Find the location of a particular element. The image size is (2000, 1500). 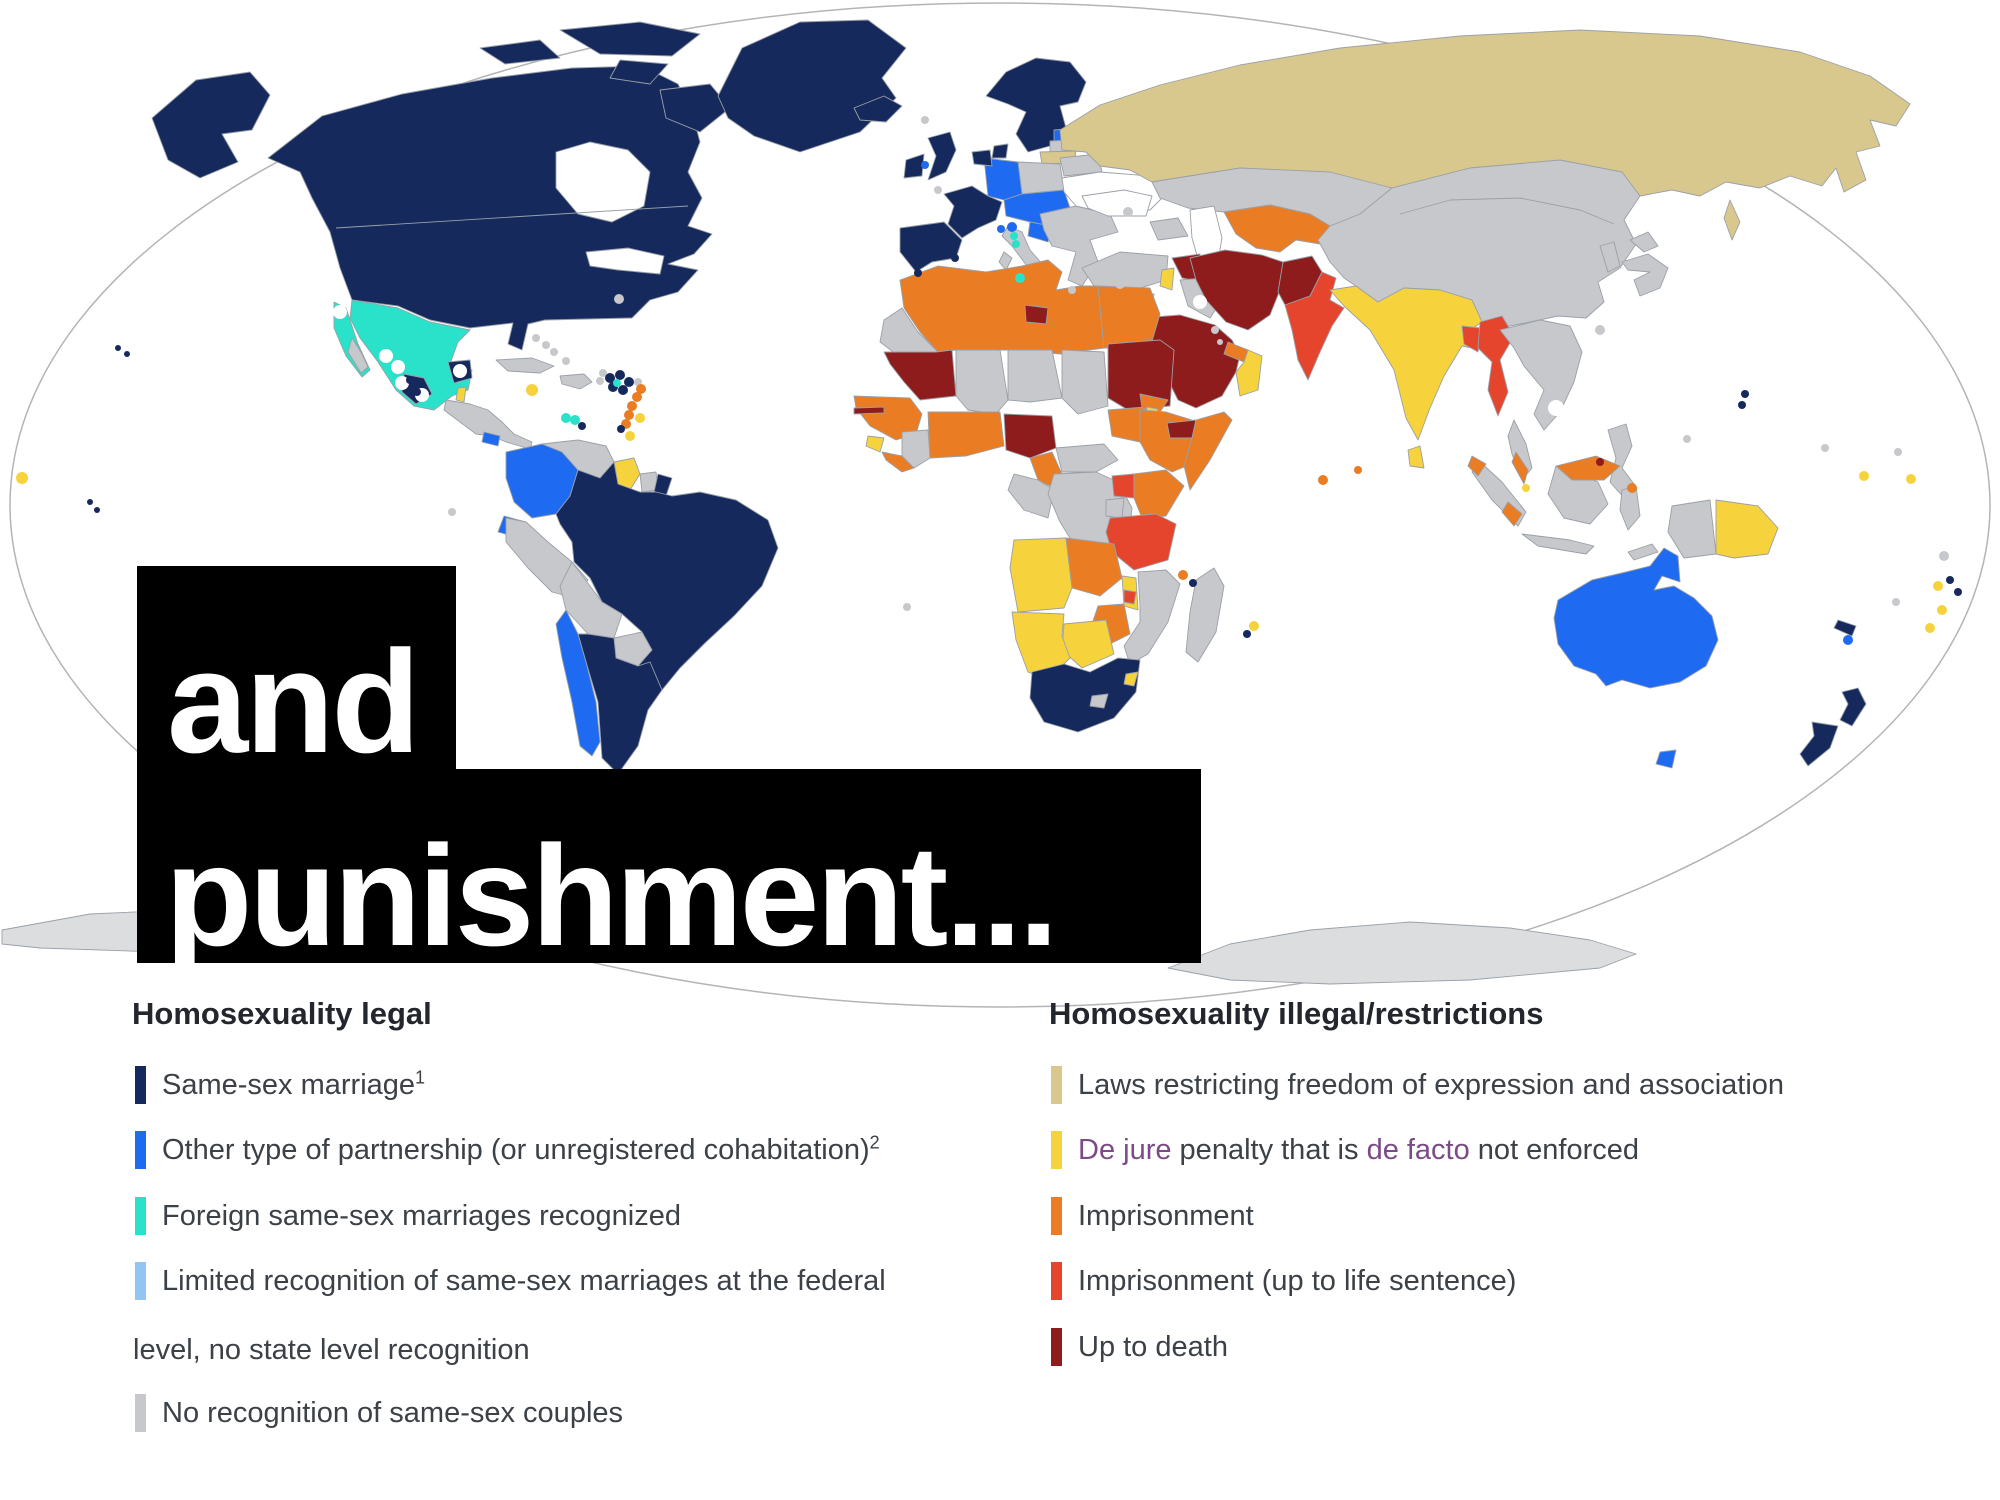

legend-heading-legal: Homosexuality legal is located at coordinates (282, 1013).